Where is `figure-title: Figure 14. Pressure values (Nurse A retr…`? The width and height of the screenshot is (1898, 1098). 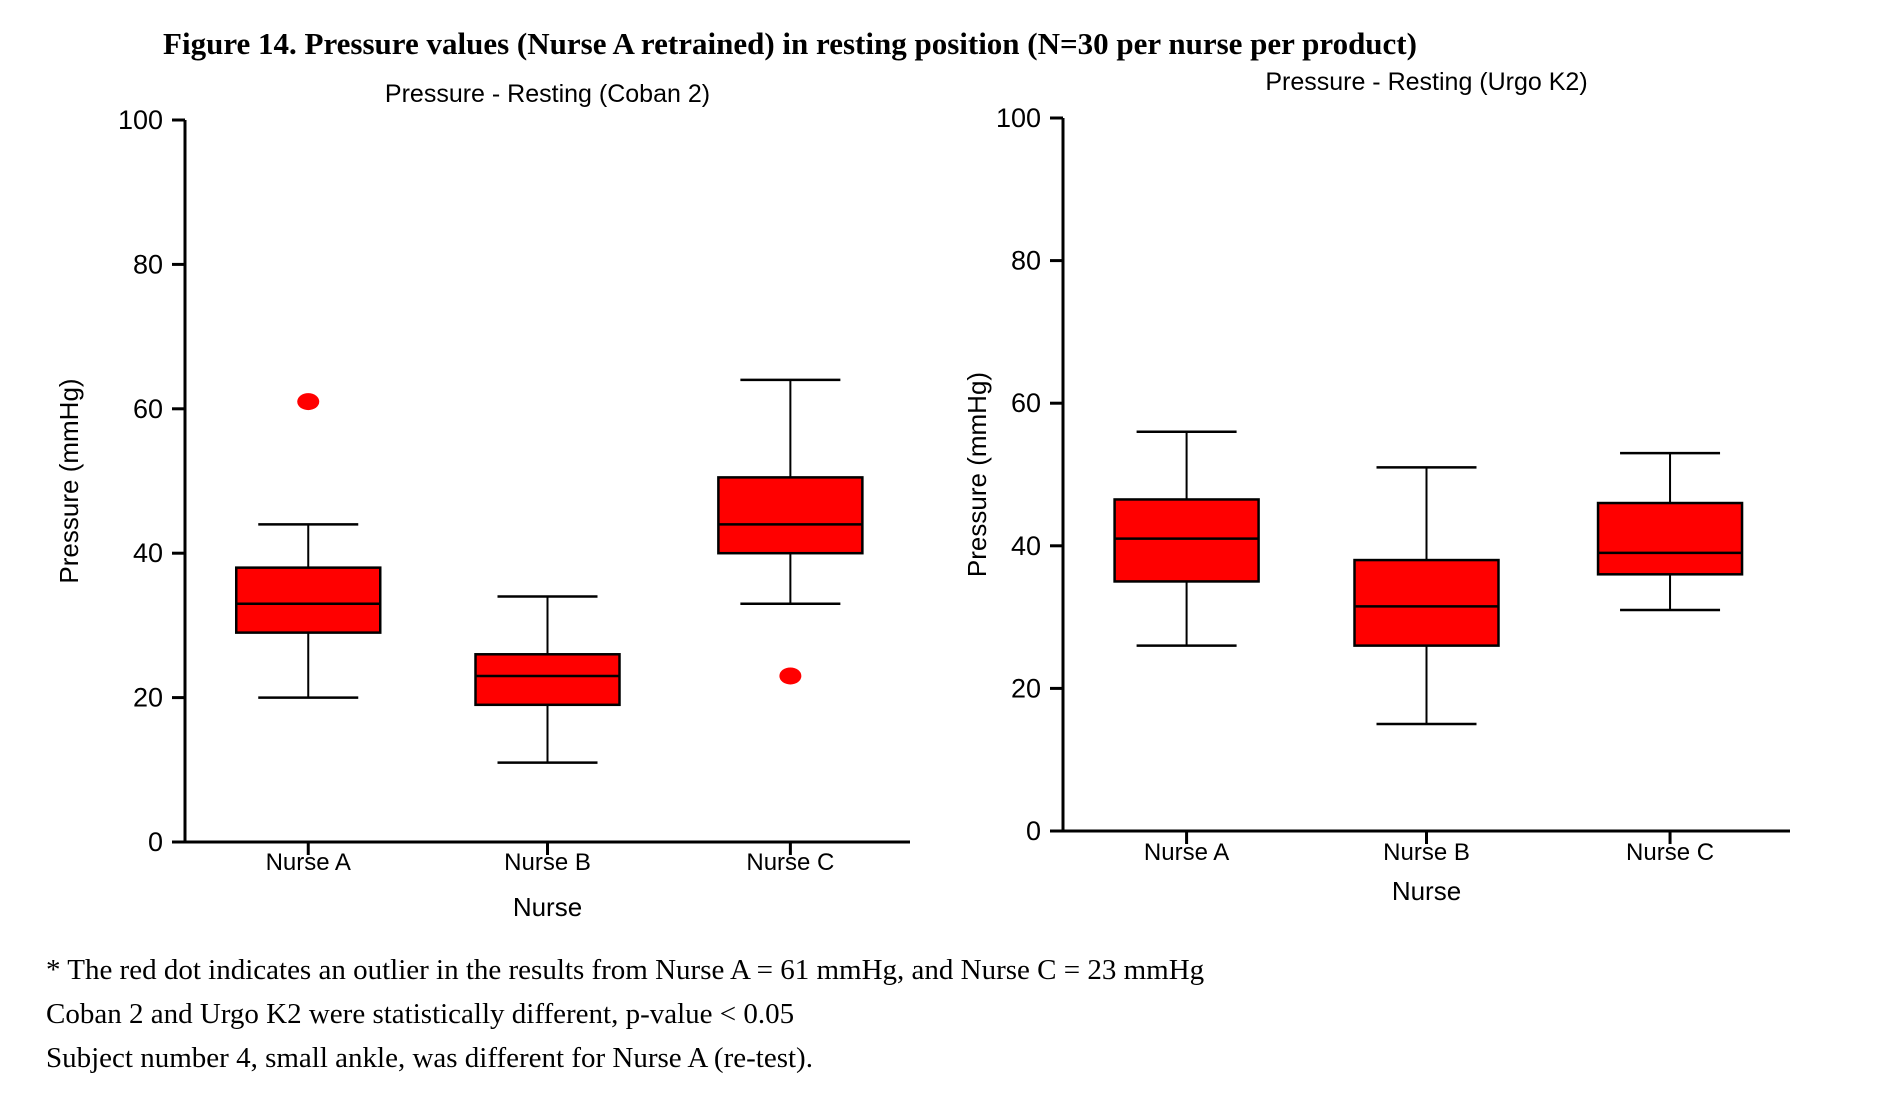
figure-title: Figure 14. Pressure values (Nurse A retr… is located at coordinates (790, 43).